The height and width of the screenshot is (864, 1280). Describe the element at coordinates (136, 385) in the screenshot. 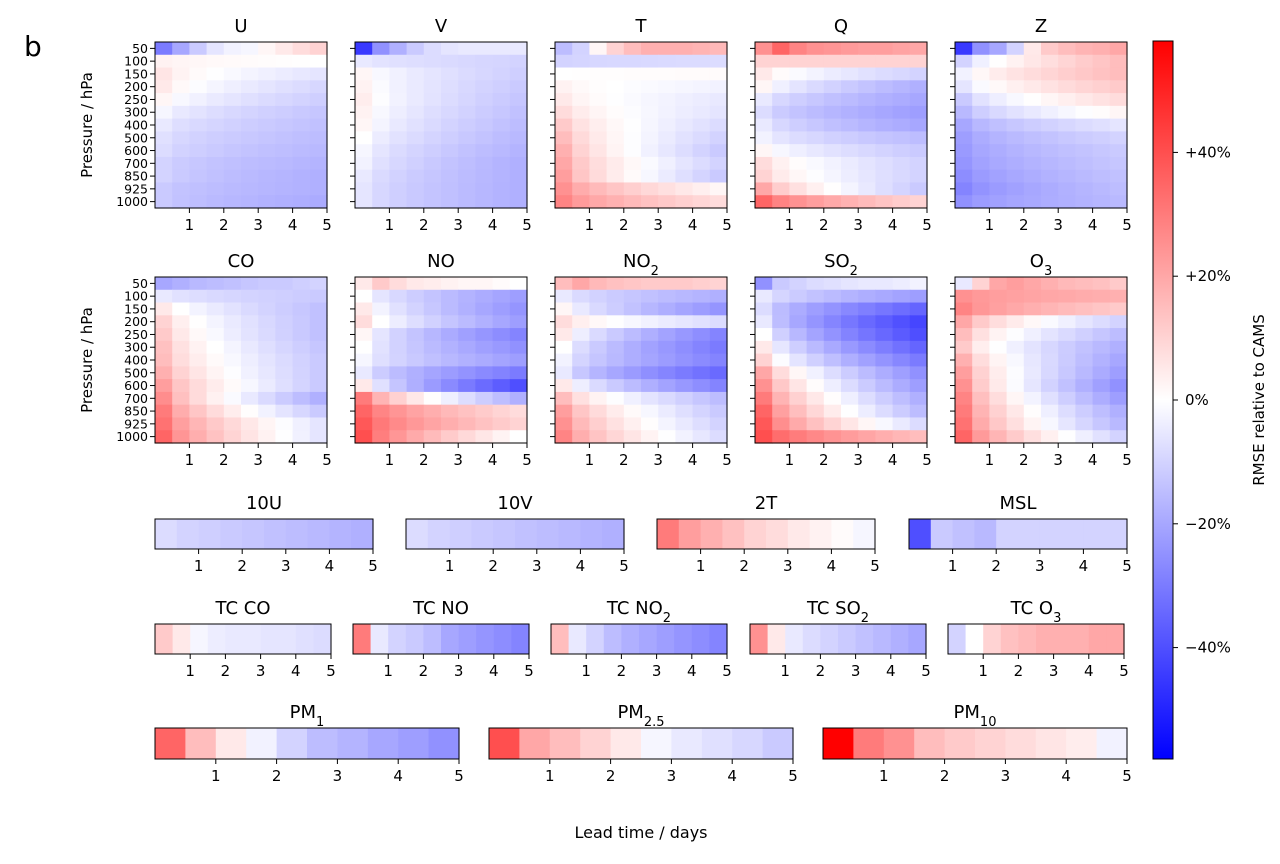

I see `y-tick-label: 600` at that location.